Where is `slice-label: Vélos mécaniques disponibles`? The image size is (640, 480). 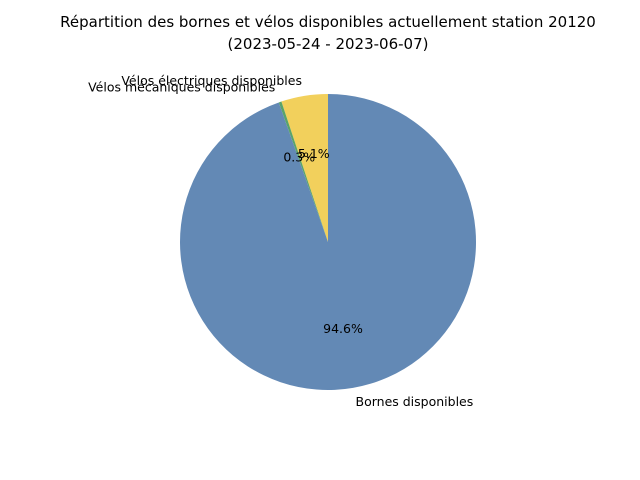
slice-label: Vélos mécaniques disponibles is located at coordinates (181, 87).